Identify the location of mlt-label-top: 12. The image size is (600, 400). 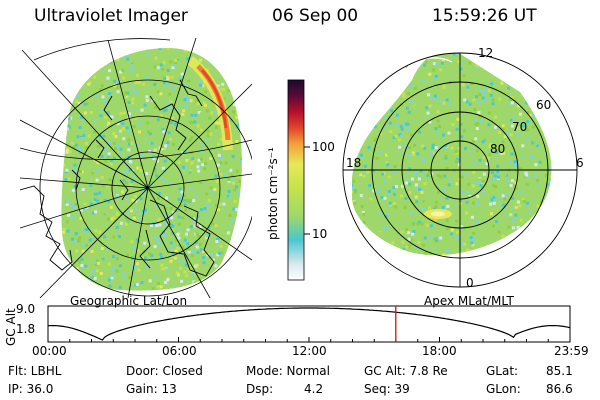
(486, 53).